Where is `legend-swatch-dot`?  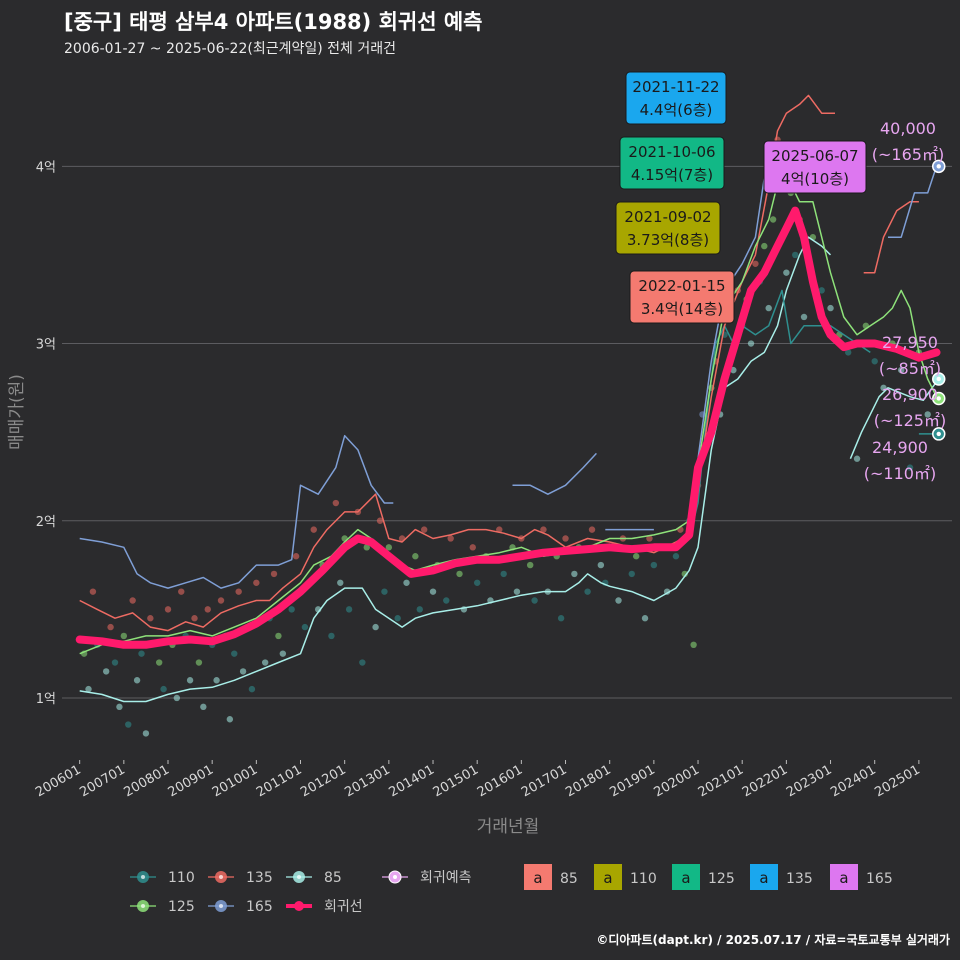
legend-swatch-dot is located at coordinates (299, 906).